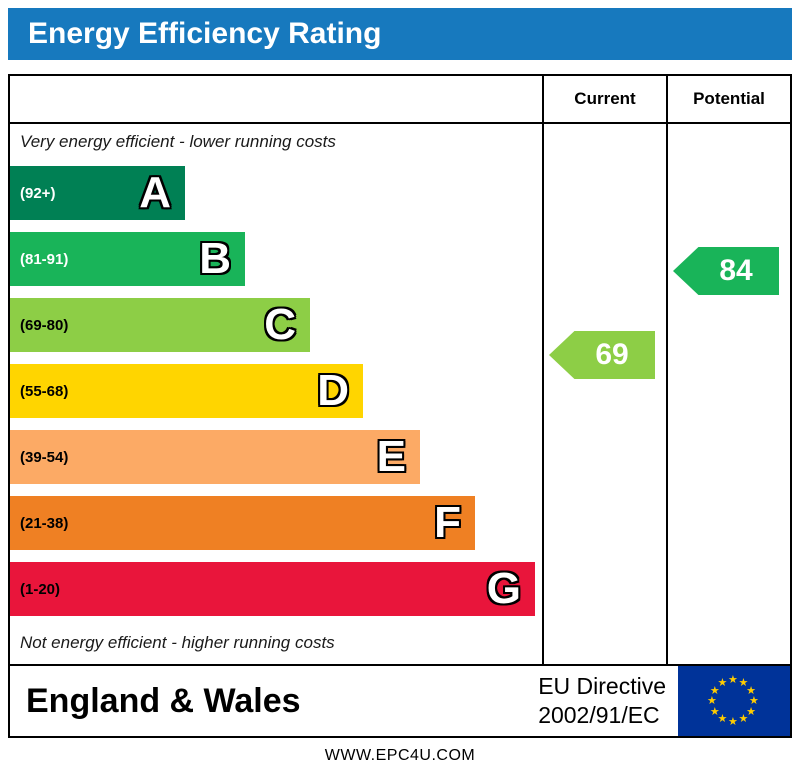  Describe the element at coordinates (215, 258) in the screenshot. I see `band-letter: B` at that location.